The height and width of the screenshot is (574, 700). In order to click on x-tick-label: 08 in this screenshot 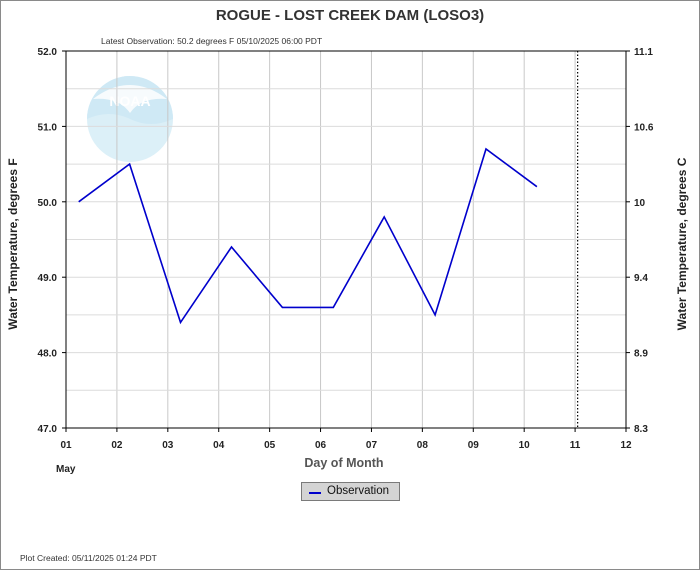, I will do `click(423, 445)`.